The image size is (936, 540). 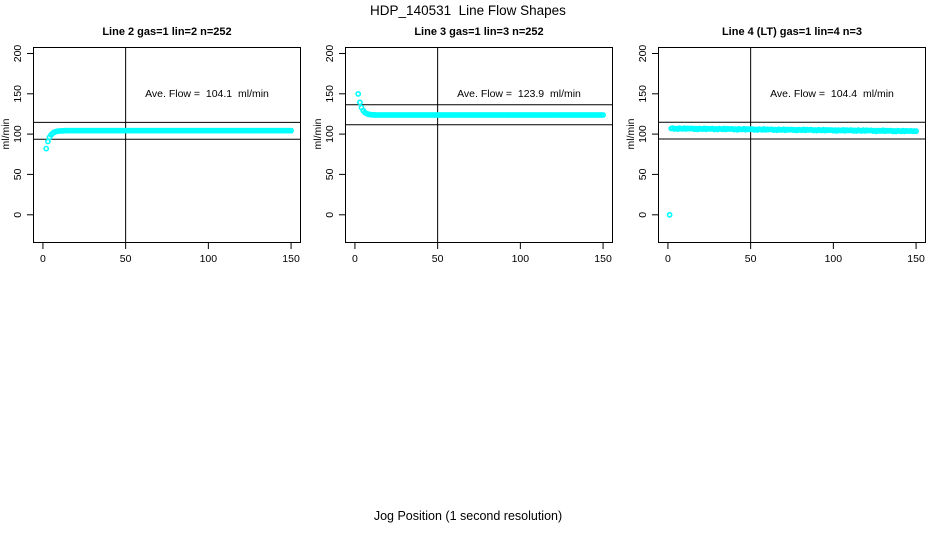 I want to click on plot-area-line4: 0 50 100 150 0 50 100 150 200, so click(x=781, y=155).